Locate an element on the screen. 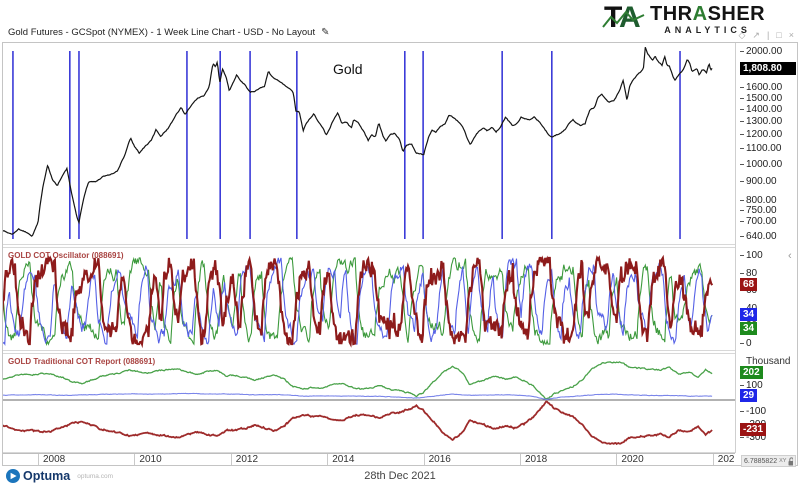 The width and height of the screenshot is (800, 488). tick-text: 60 is located at coordinates (752, 291).